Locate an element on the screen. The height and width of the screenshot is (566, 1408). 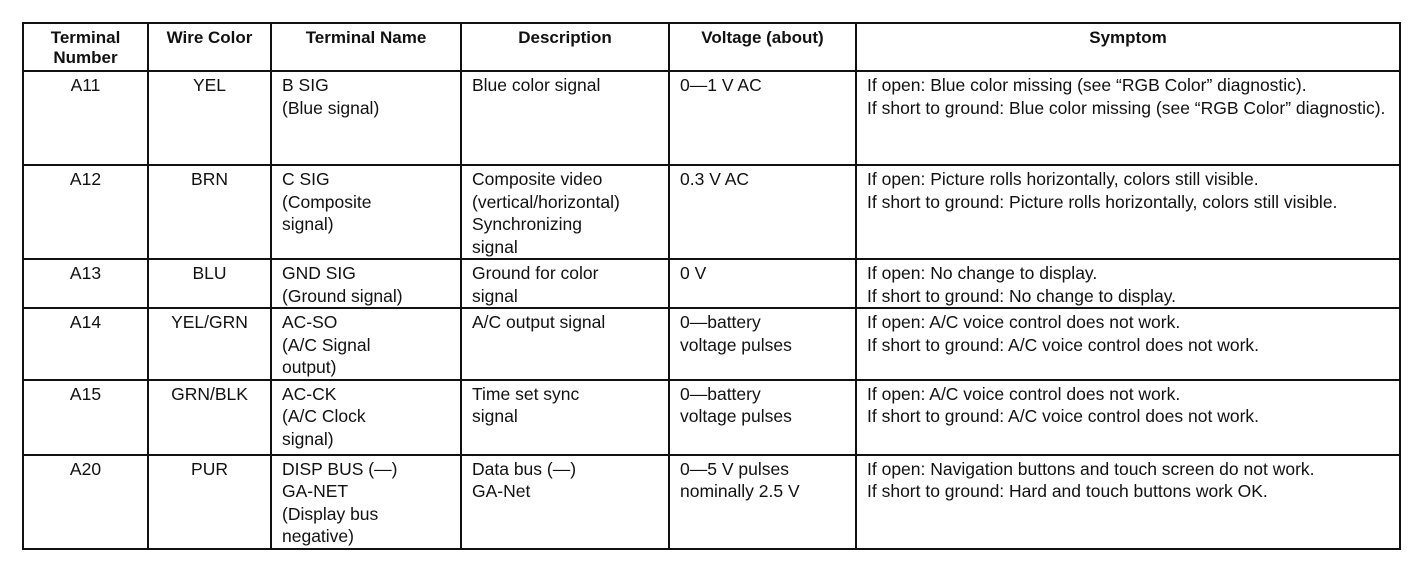
wire-color: BLU is located at coordinates (209, 283).